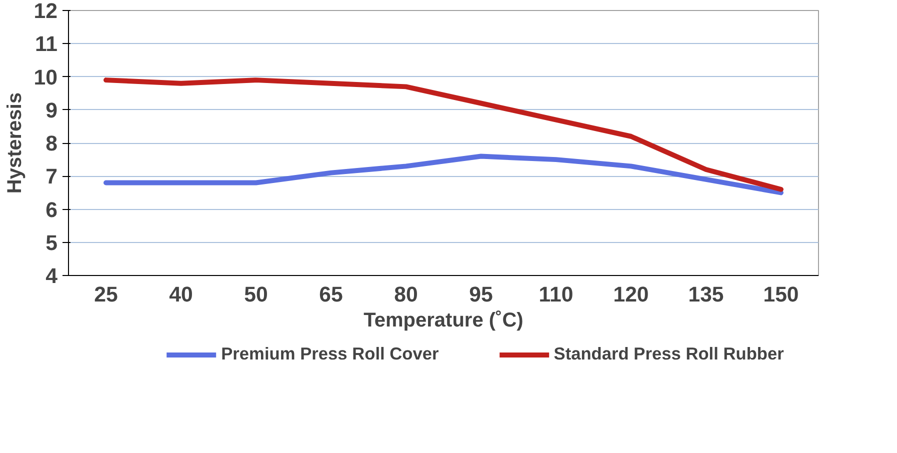  What do you see at coordinates (331, 294) in the screenshot?
I see `x-tick-label: 65` at bounding box center [331, 294].